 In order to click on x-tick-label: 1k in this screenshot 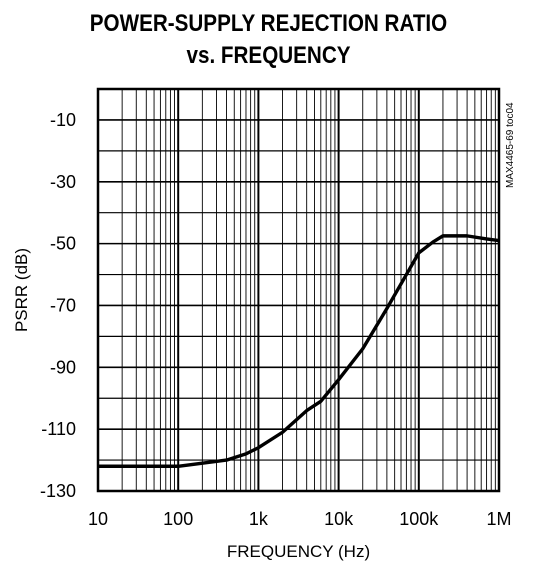, I will do `click(259, 519)`.